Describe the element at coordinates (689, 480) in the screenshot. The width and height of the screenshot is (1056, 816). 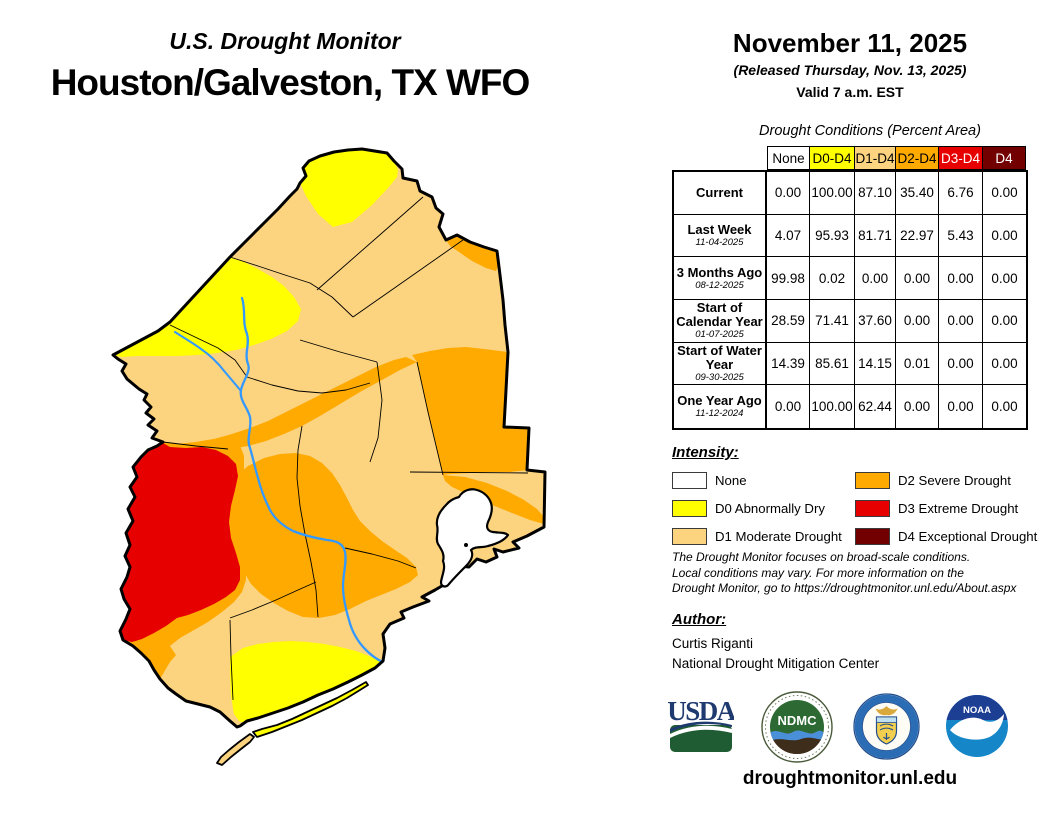
I see `legend-swatch-none` at that location.